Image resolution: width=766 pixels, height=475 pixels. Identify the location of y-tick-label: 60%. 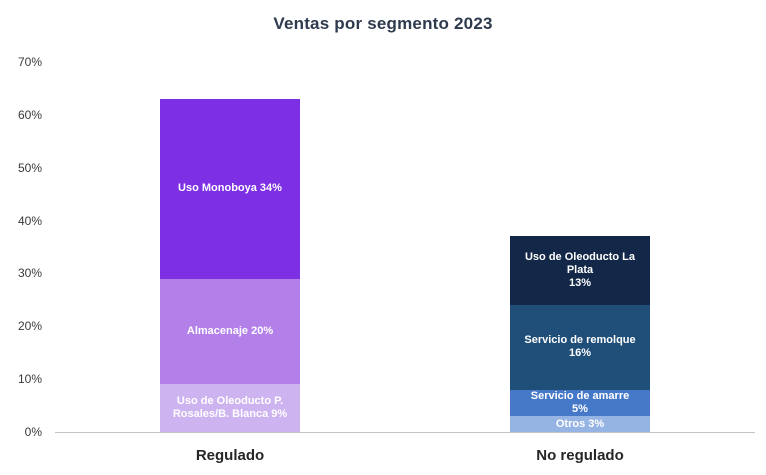
(29, 114).